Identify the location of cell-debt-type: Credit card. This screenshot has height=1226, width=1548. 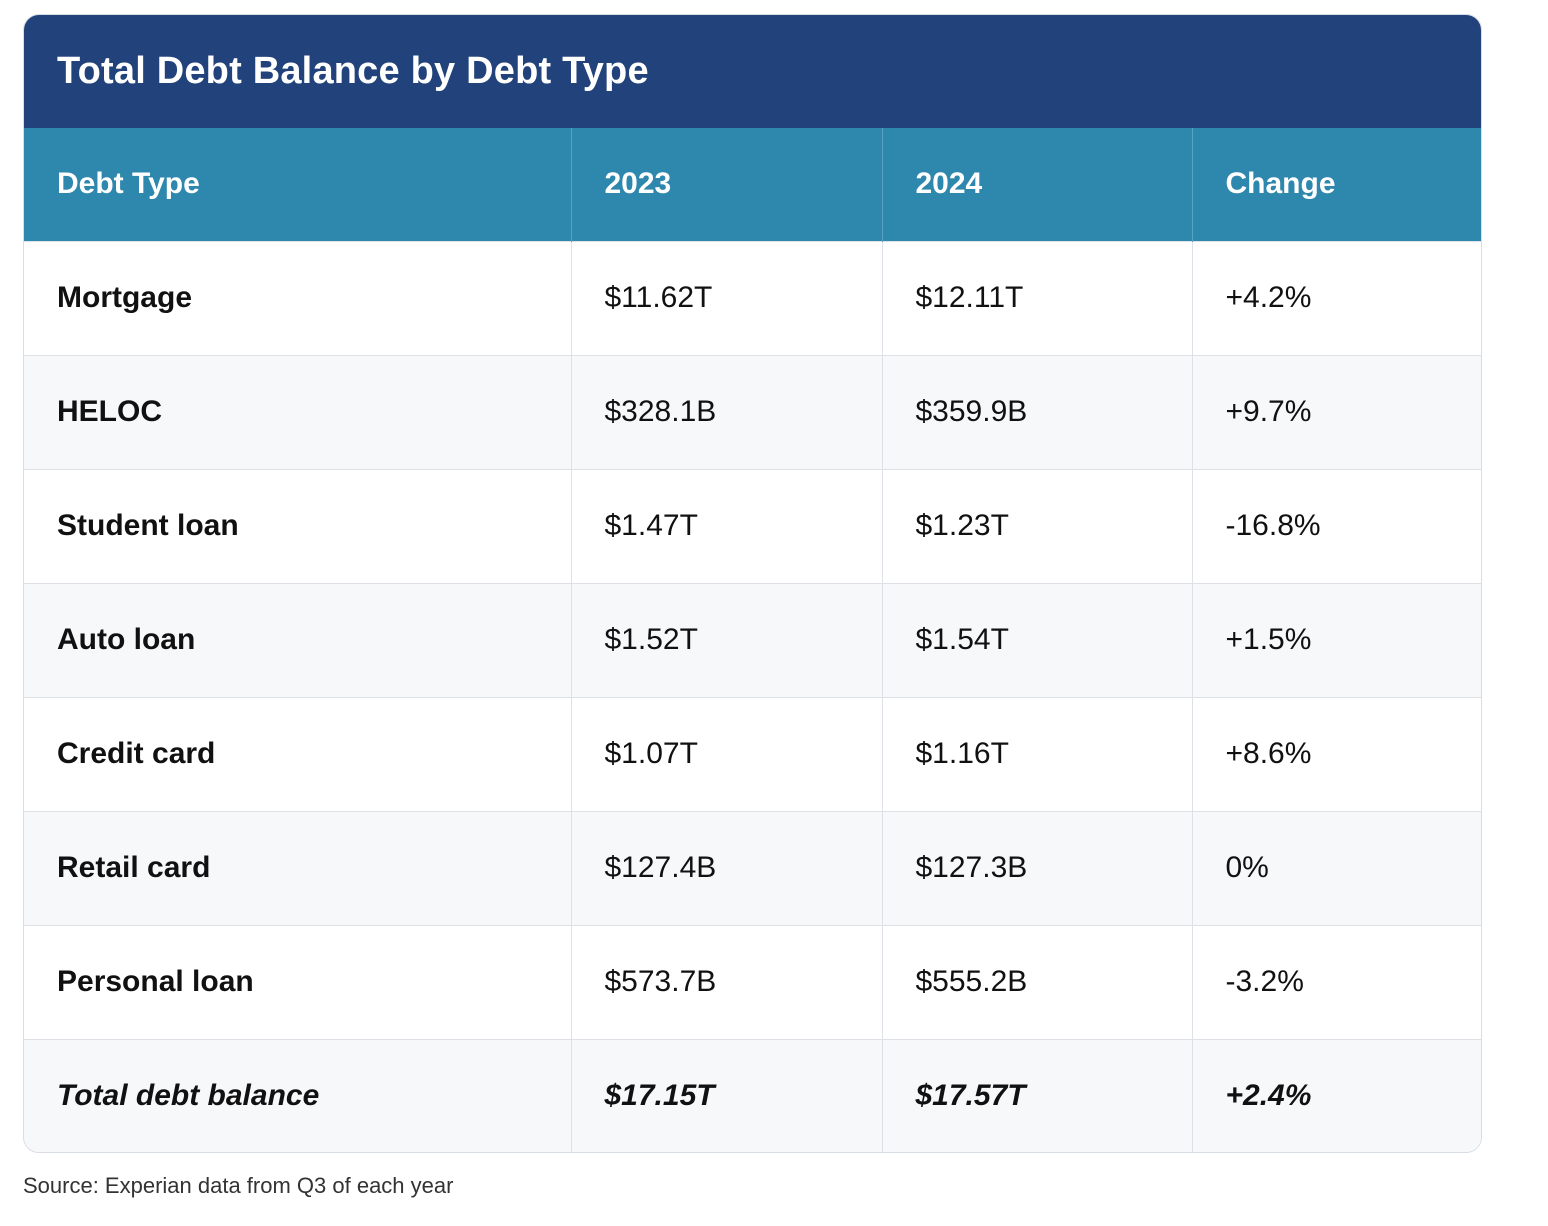
(297, 753).